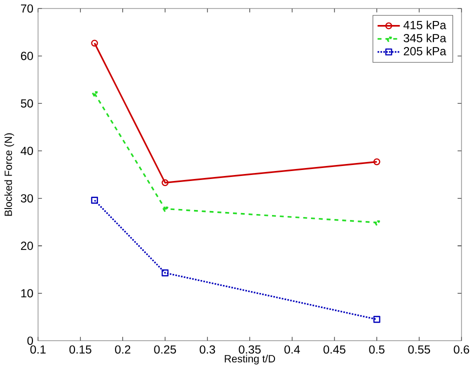 This screenshot has width=474, height=371. What do you see at coordinates (26, 103) in the screenshot?
I see `y-tick-label: 50` at bounding box center [26, 103].